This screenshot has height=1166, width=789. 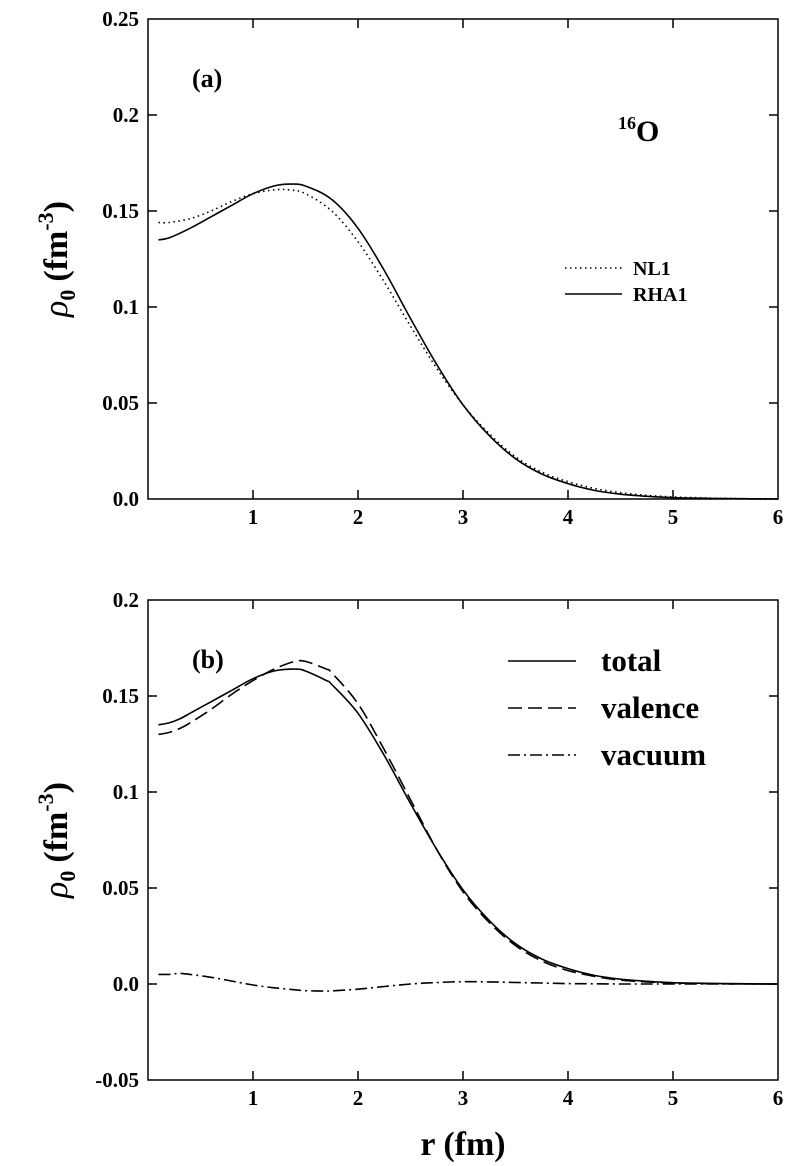 What do you see at coordinates (778, 517) in the screenshot?
I see `x-tick-label-a-6: 6` at bounding box center [778, 517].